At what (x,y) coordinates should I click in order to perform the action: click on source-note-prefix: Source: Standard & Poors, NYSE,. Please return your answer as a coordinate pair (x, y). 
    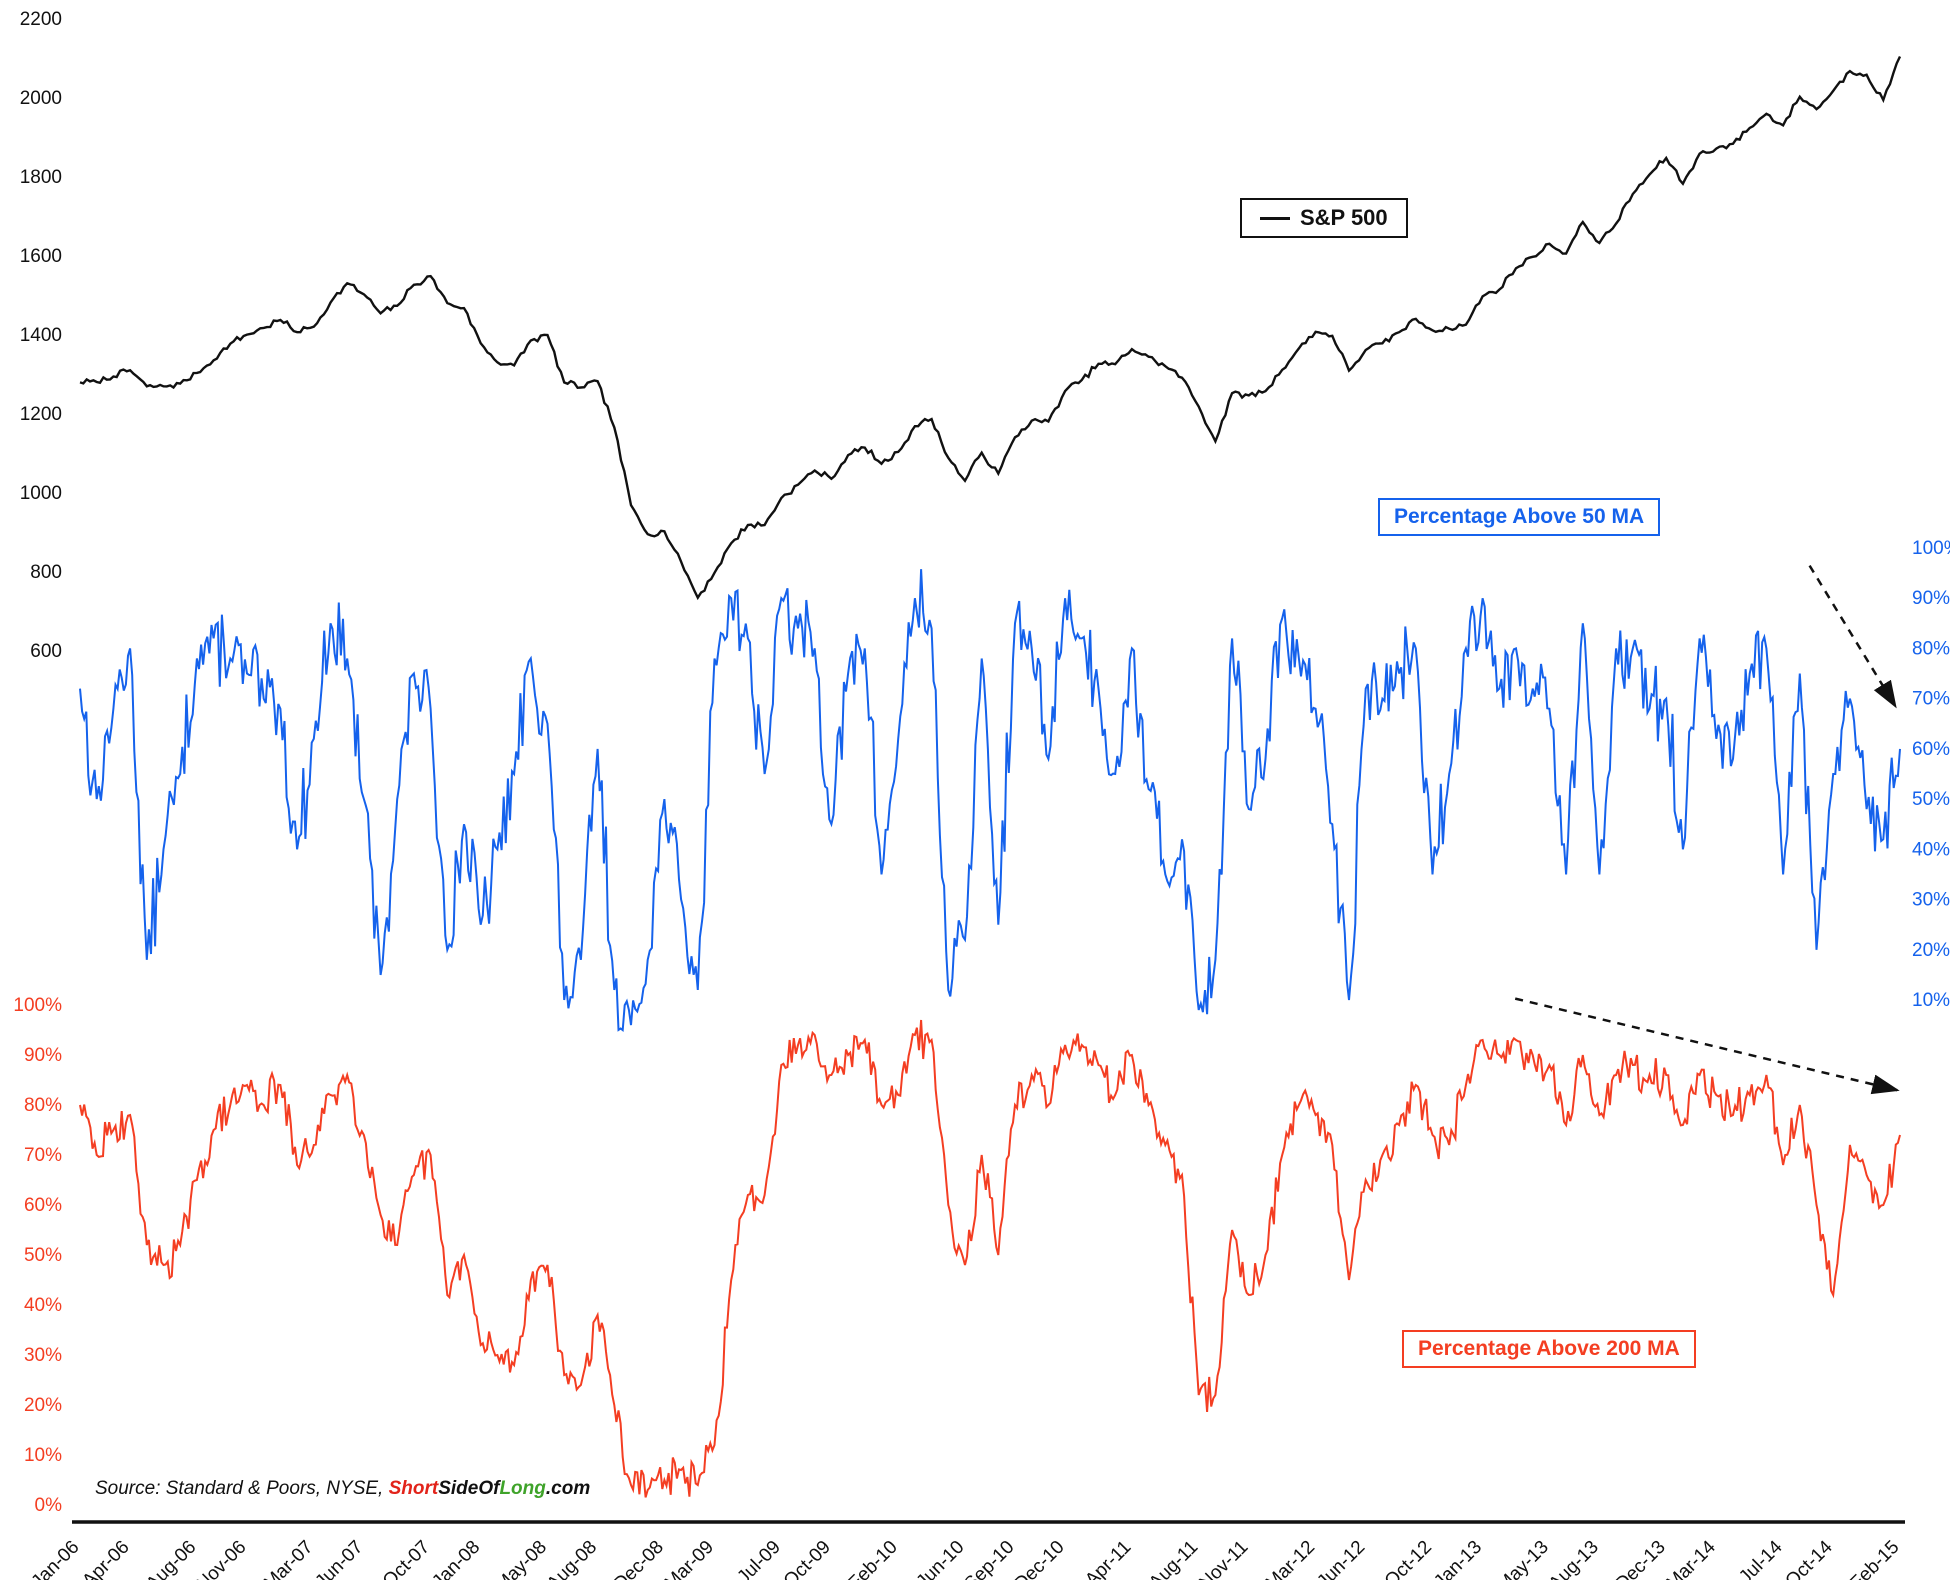
    Looking at the image, I should click on (242, 1488).